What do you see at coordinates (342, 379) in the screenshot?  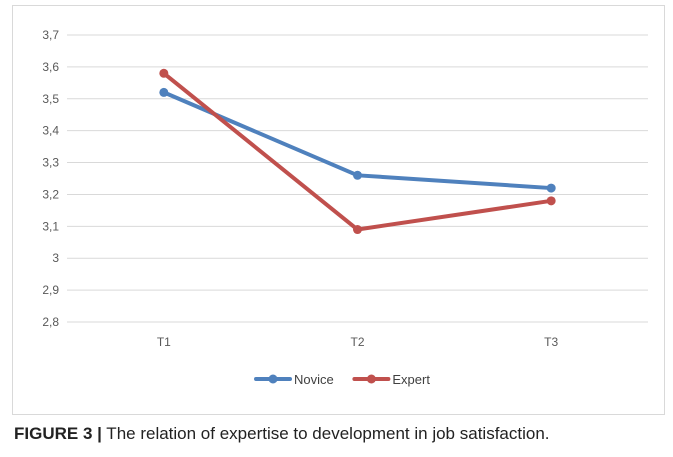 I see `legend: Novice Expert` at bounding box center [342, 379].